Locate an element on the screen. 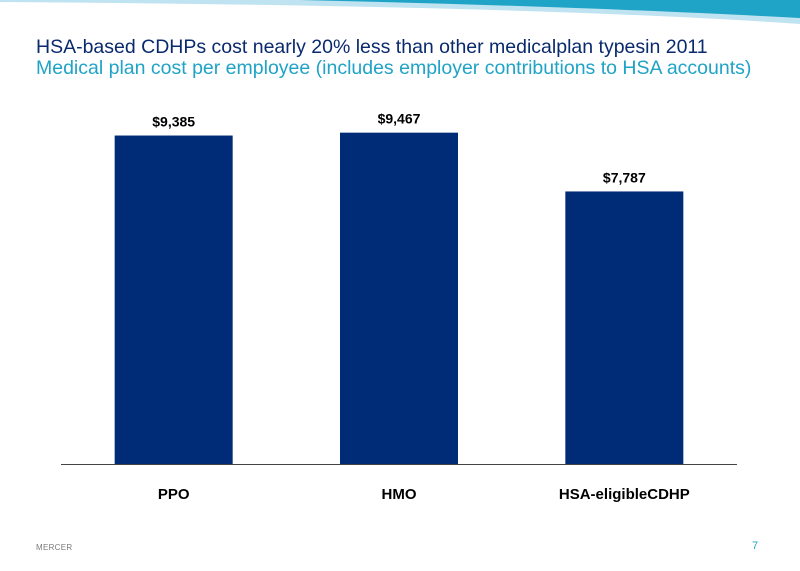  bar-hmo is located at coordinates (399, 298).